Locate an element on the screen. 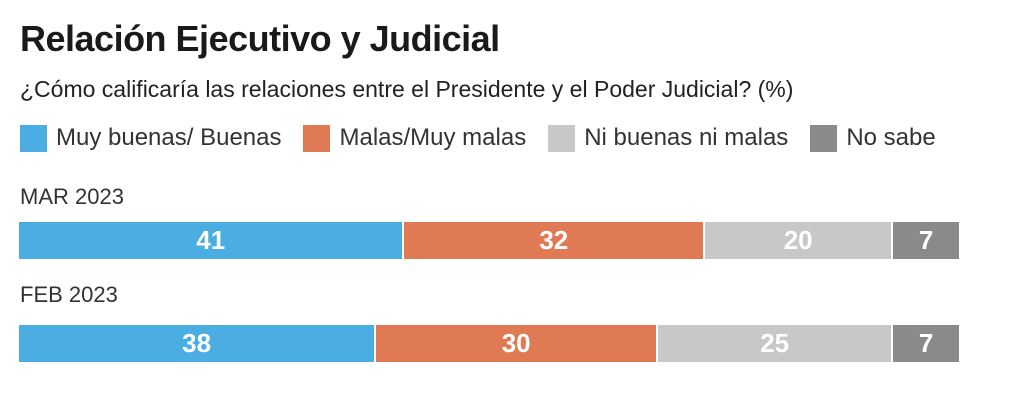  legend-item: No sabe is located at coordinates (873, 138).